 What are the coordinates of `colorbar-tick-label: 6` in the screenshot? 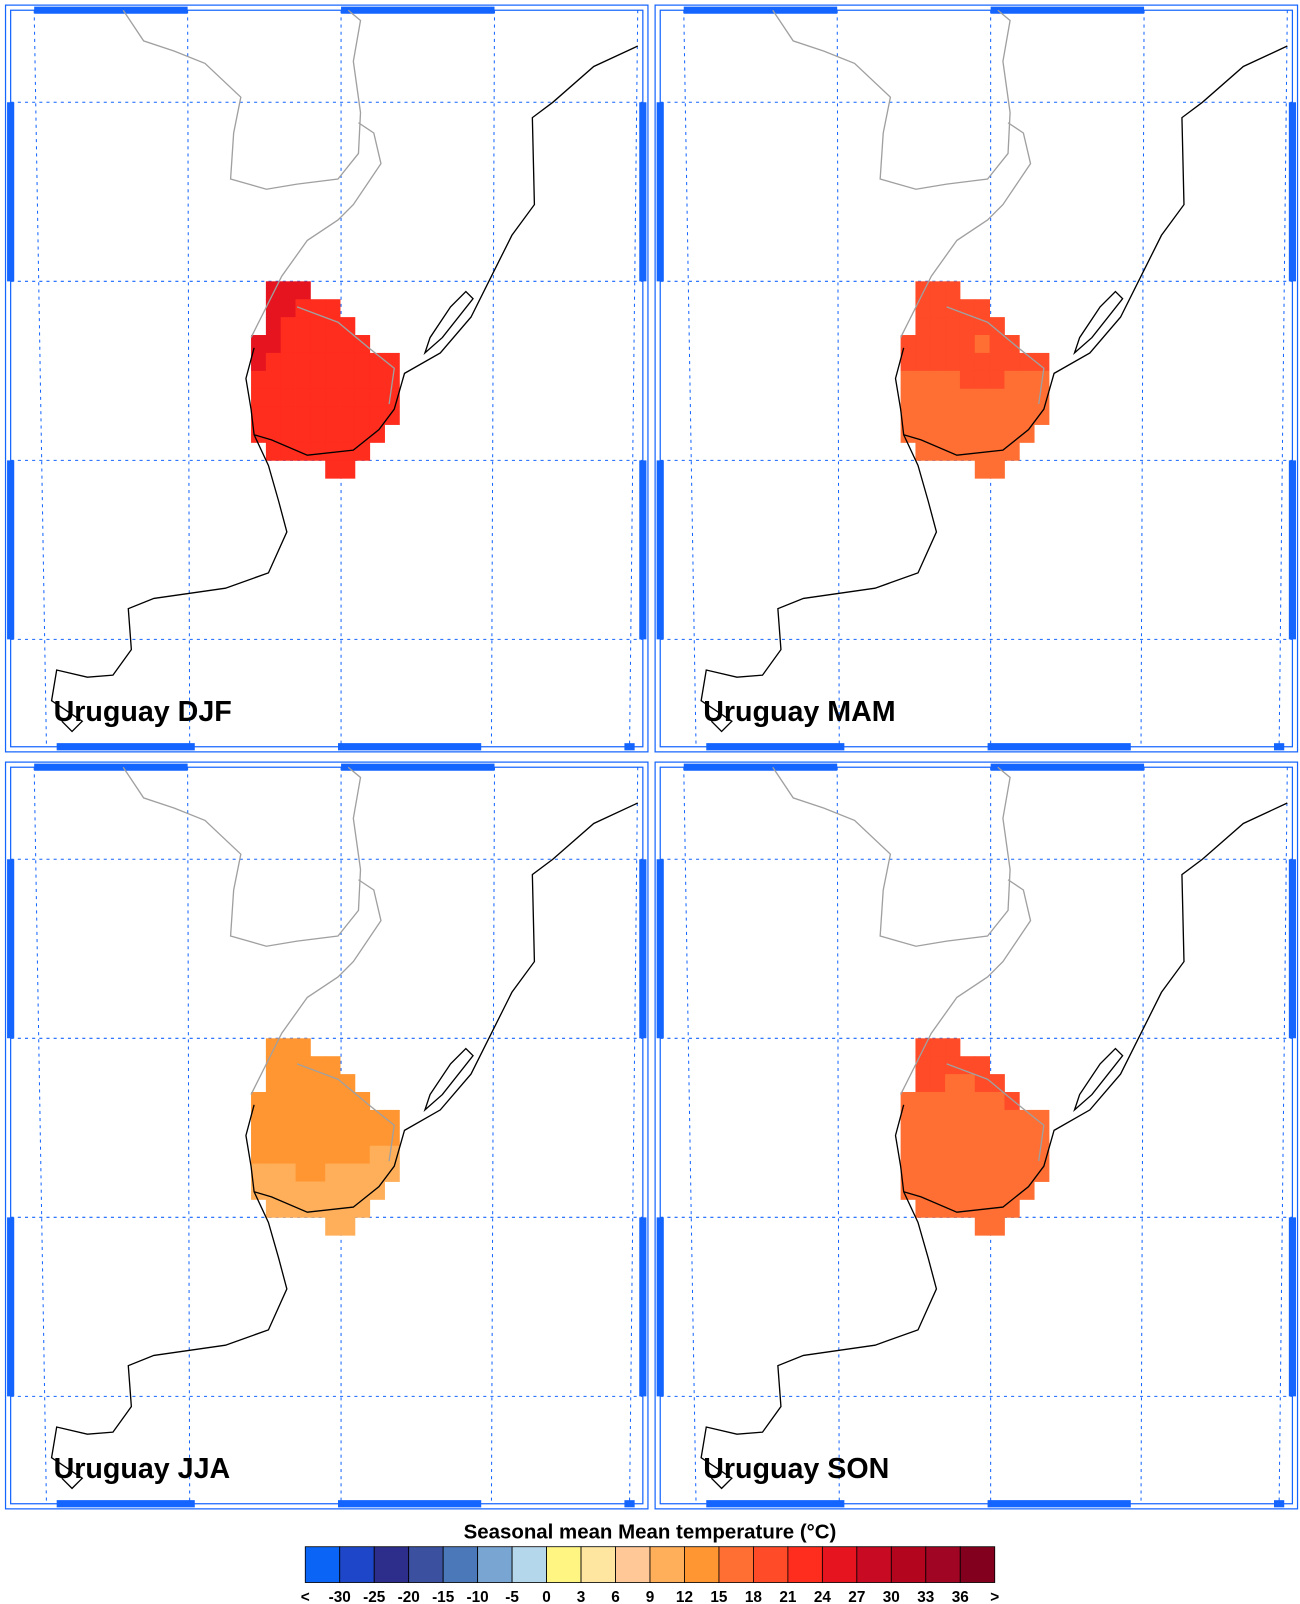 It's located at (615, 1596).